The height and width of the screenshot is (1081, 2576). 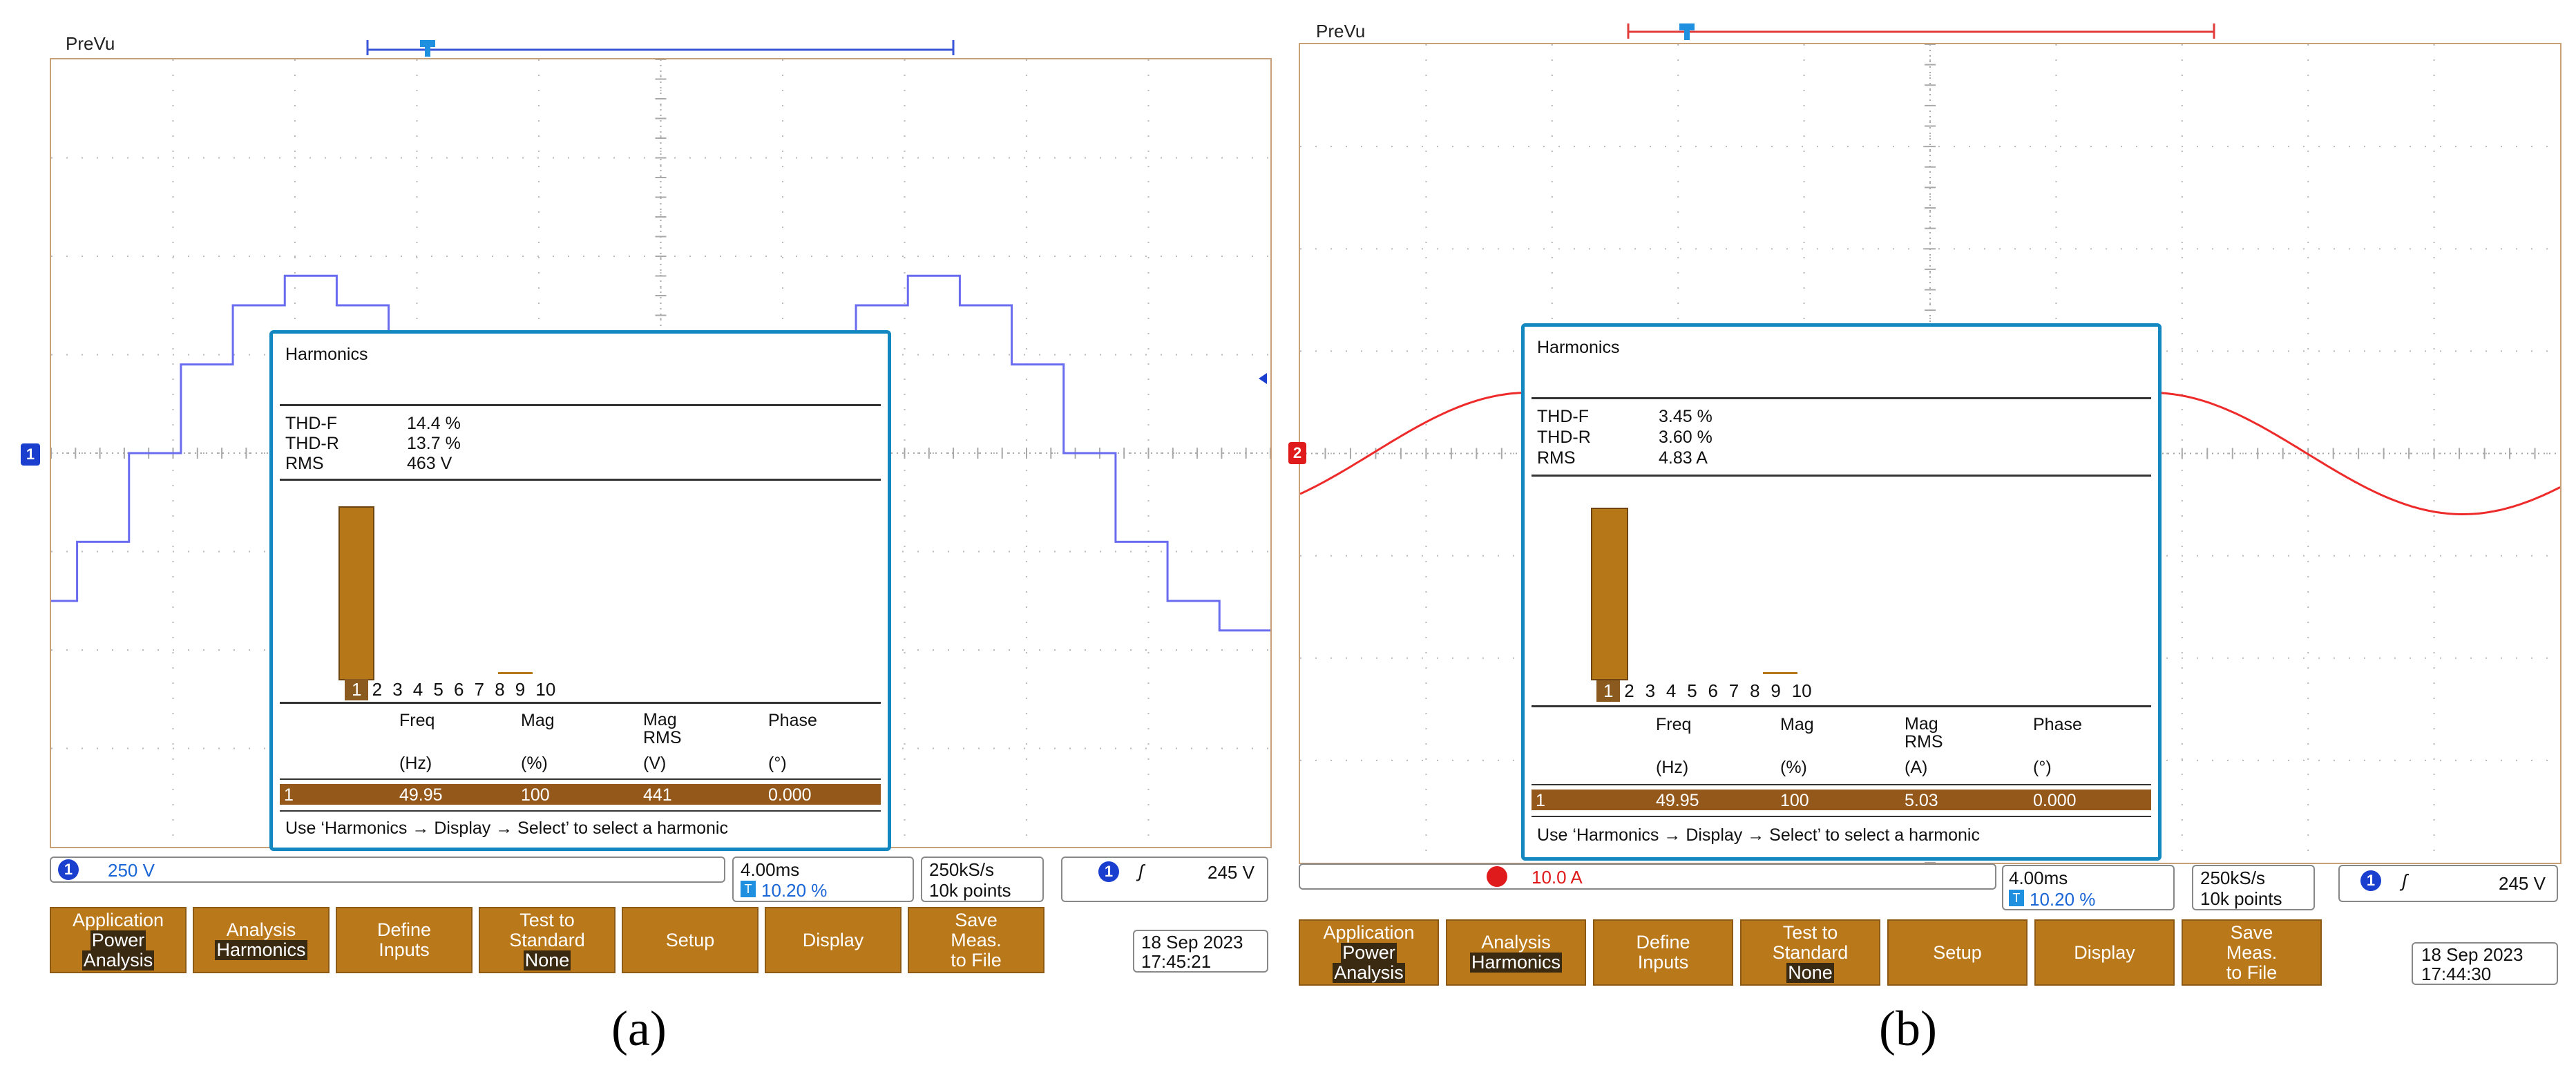 I want to click on harmonic-row: 1 49.95 100 5.03 0.000, so click(x=1841, y=800).